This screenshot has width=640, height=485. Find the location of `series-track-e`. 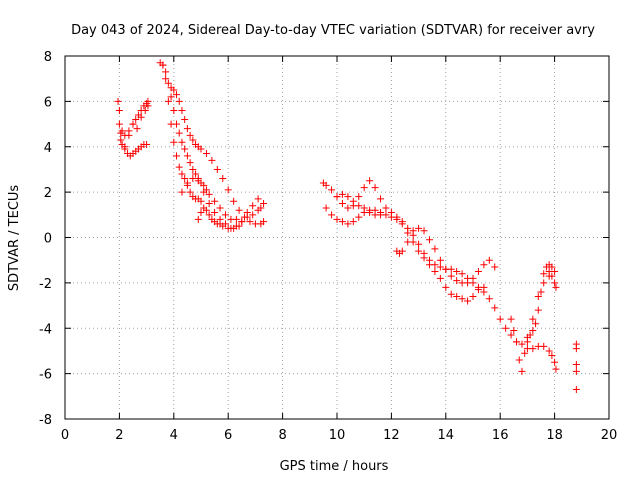

series-track-e is located at coordinates (182, 133).